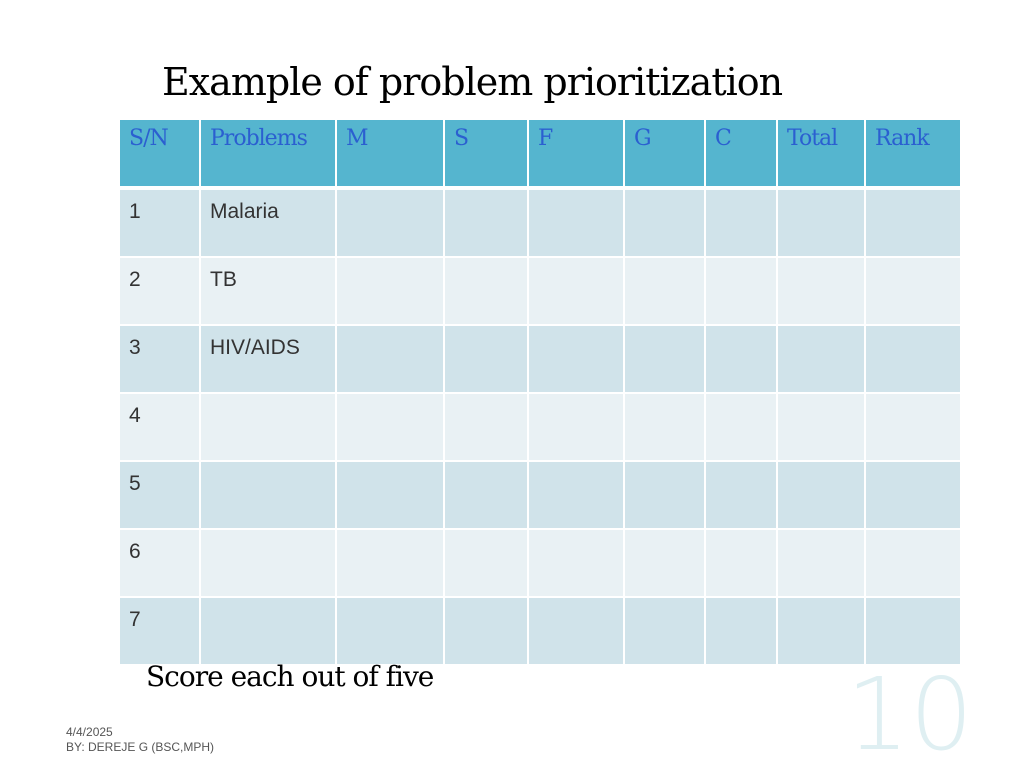  Describe the element at coordinates (160, 360) in the screenshot. I see `table-cell: 3` at that location.